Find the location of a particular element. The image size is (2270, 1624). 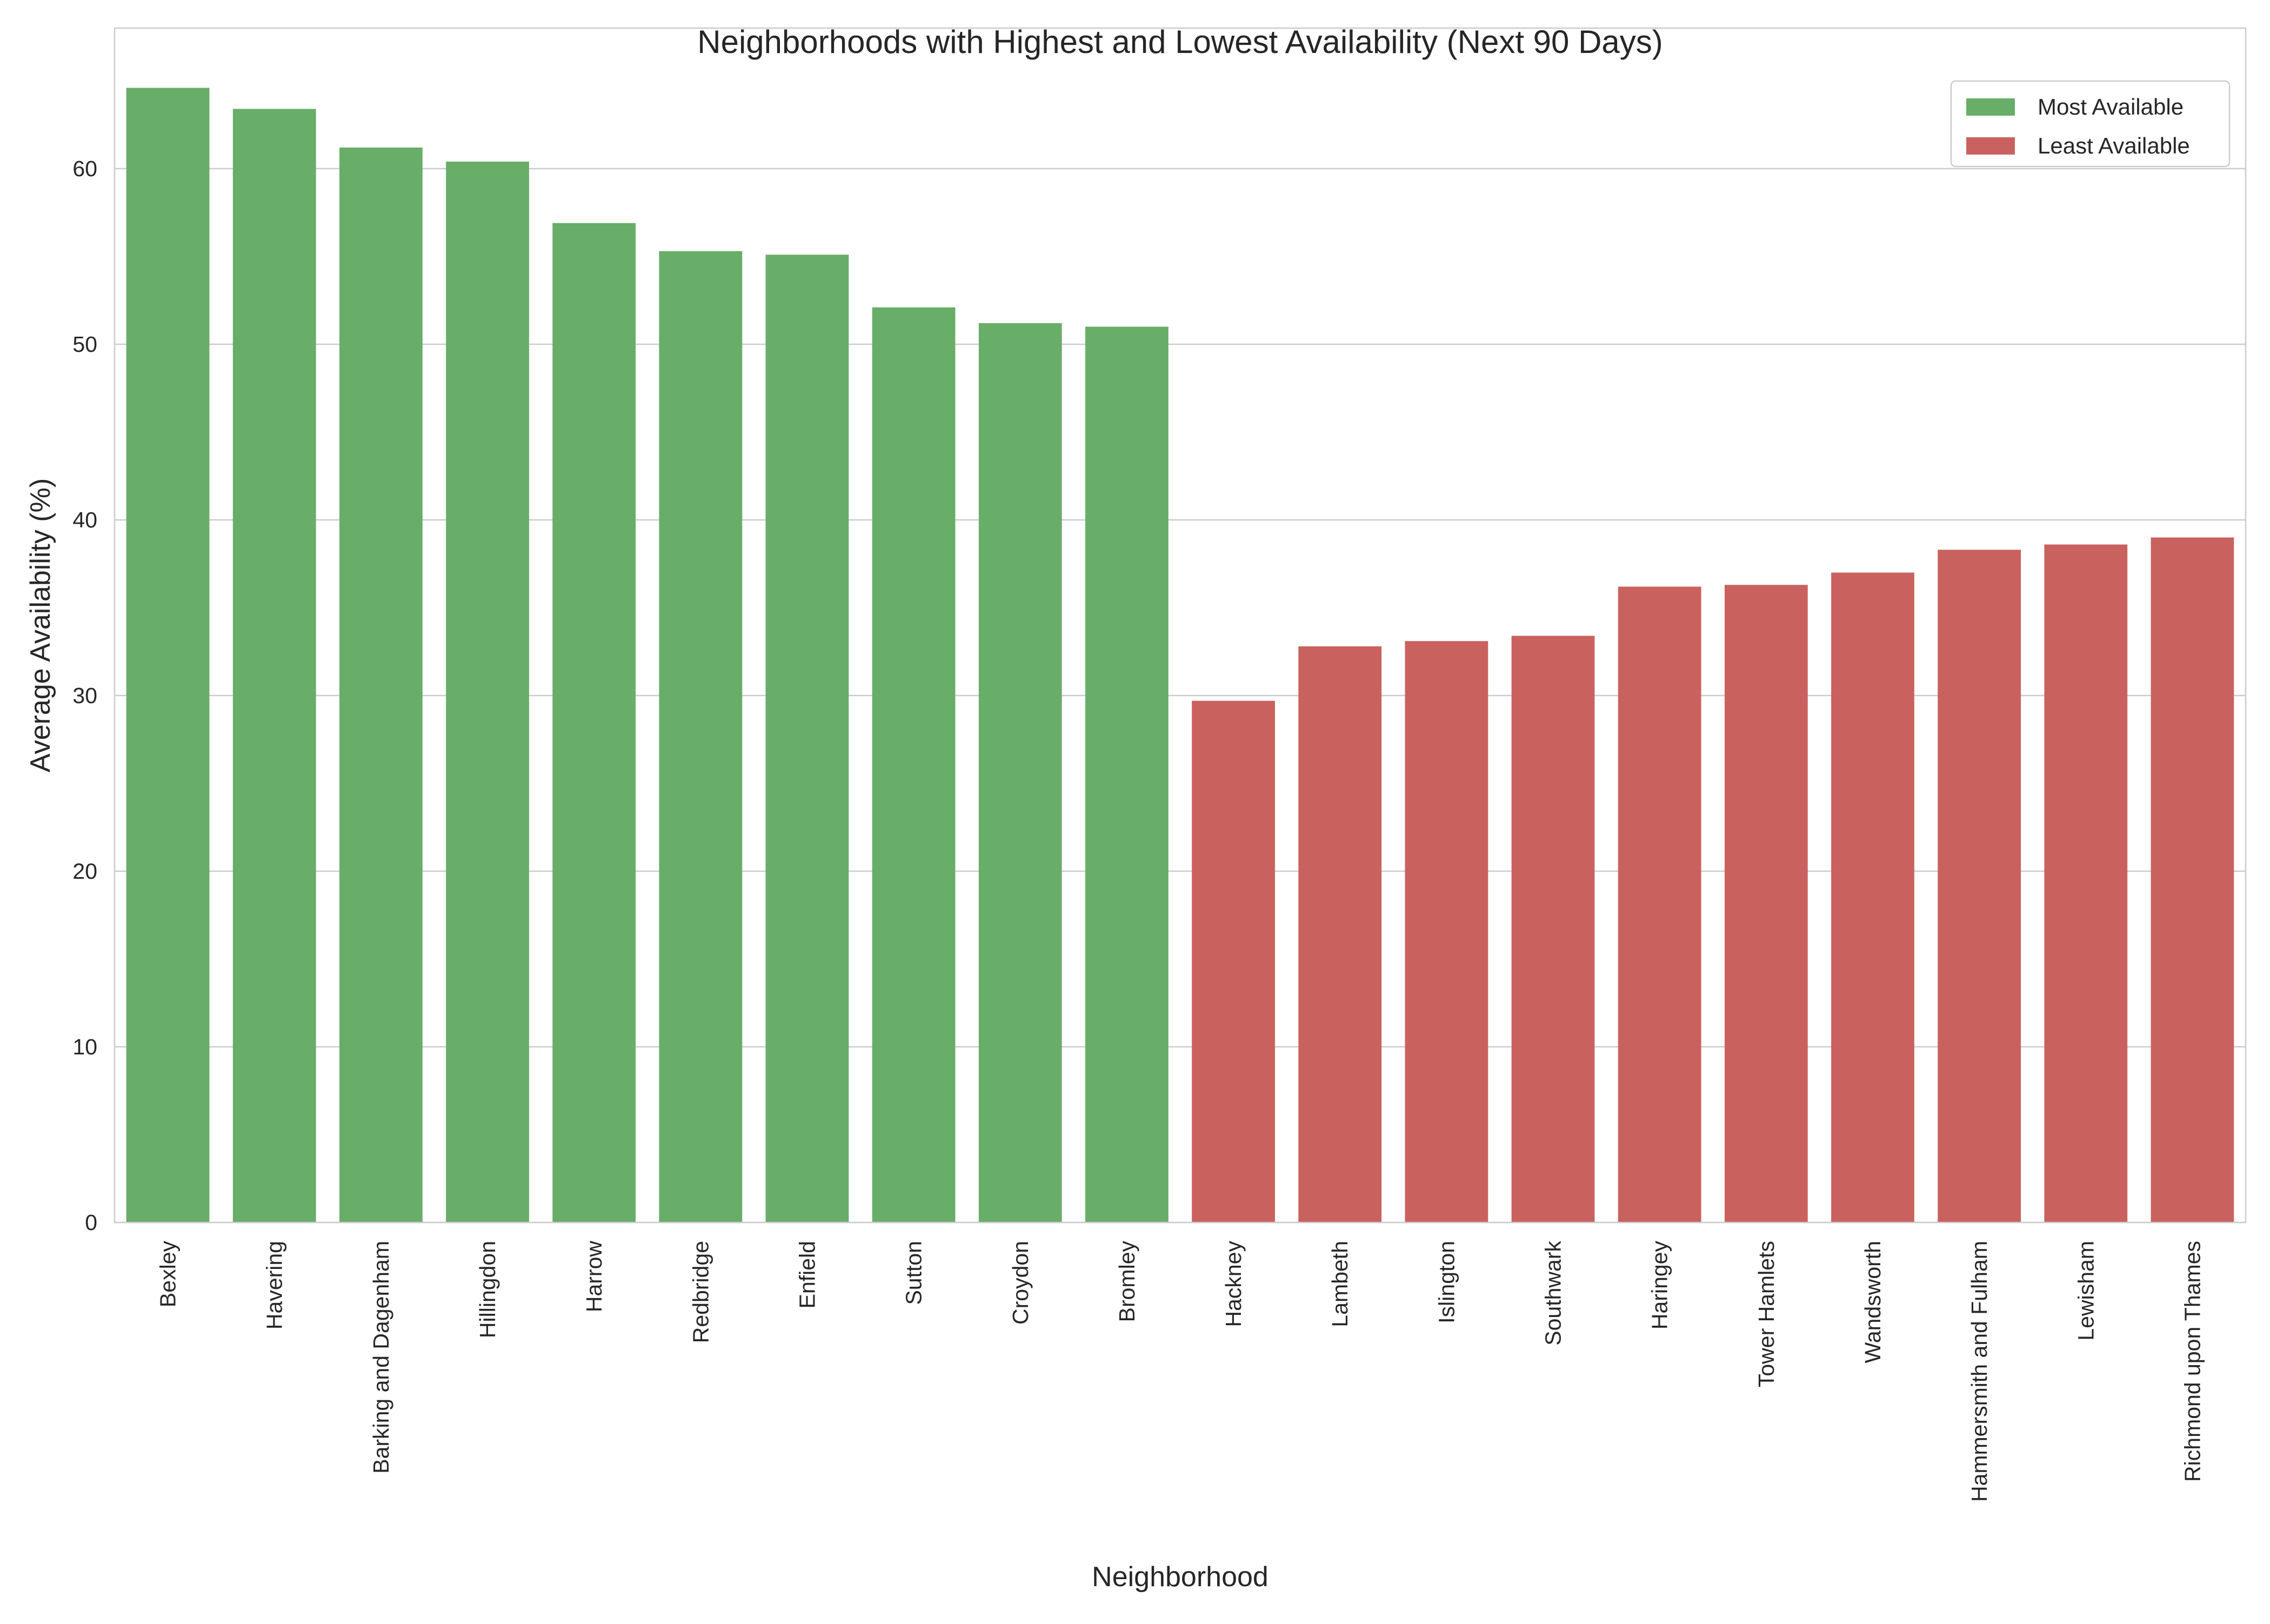

bar-lambeth is located at coordinates (1340, 934).